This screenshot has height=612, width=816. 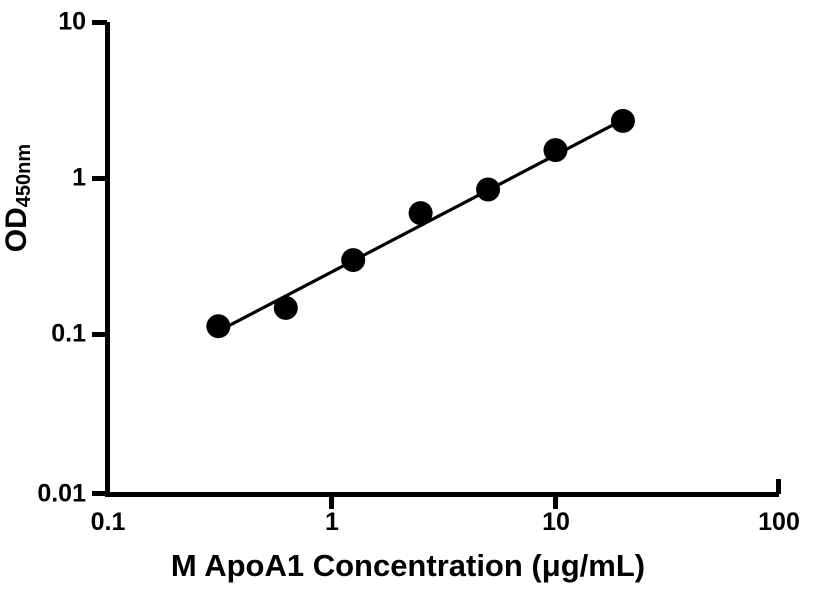 What do you see at coordinates (24, 175) in the screenshot?
I see `y-axis-title-subscript: 450nm` at bounding box center [24, 175].